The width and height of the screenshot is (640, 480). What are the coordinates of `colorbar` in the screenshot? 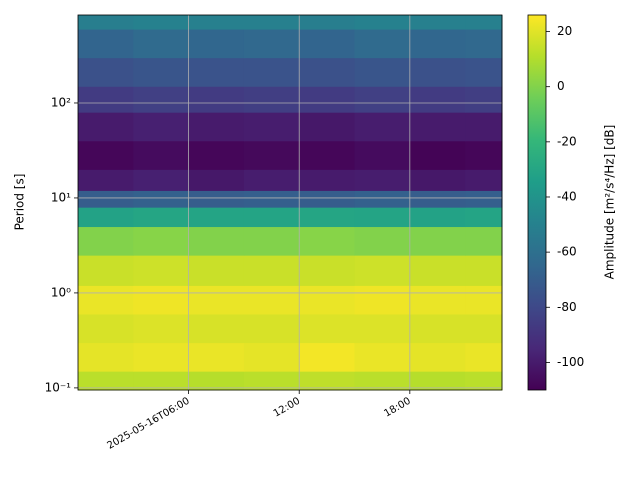 It's located at (537, 202).